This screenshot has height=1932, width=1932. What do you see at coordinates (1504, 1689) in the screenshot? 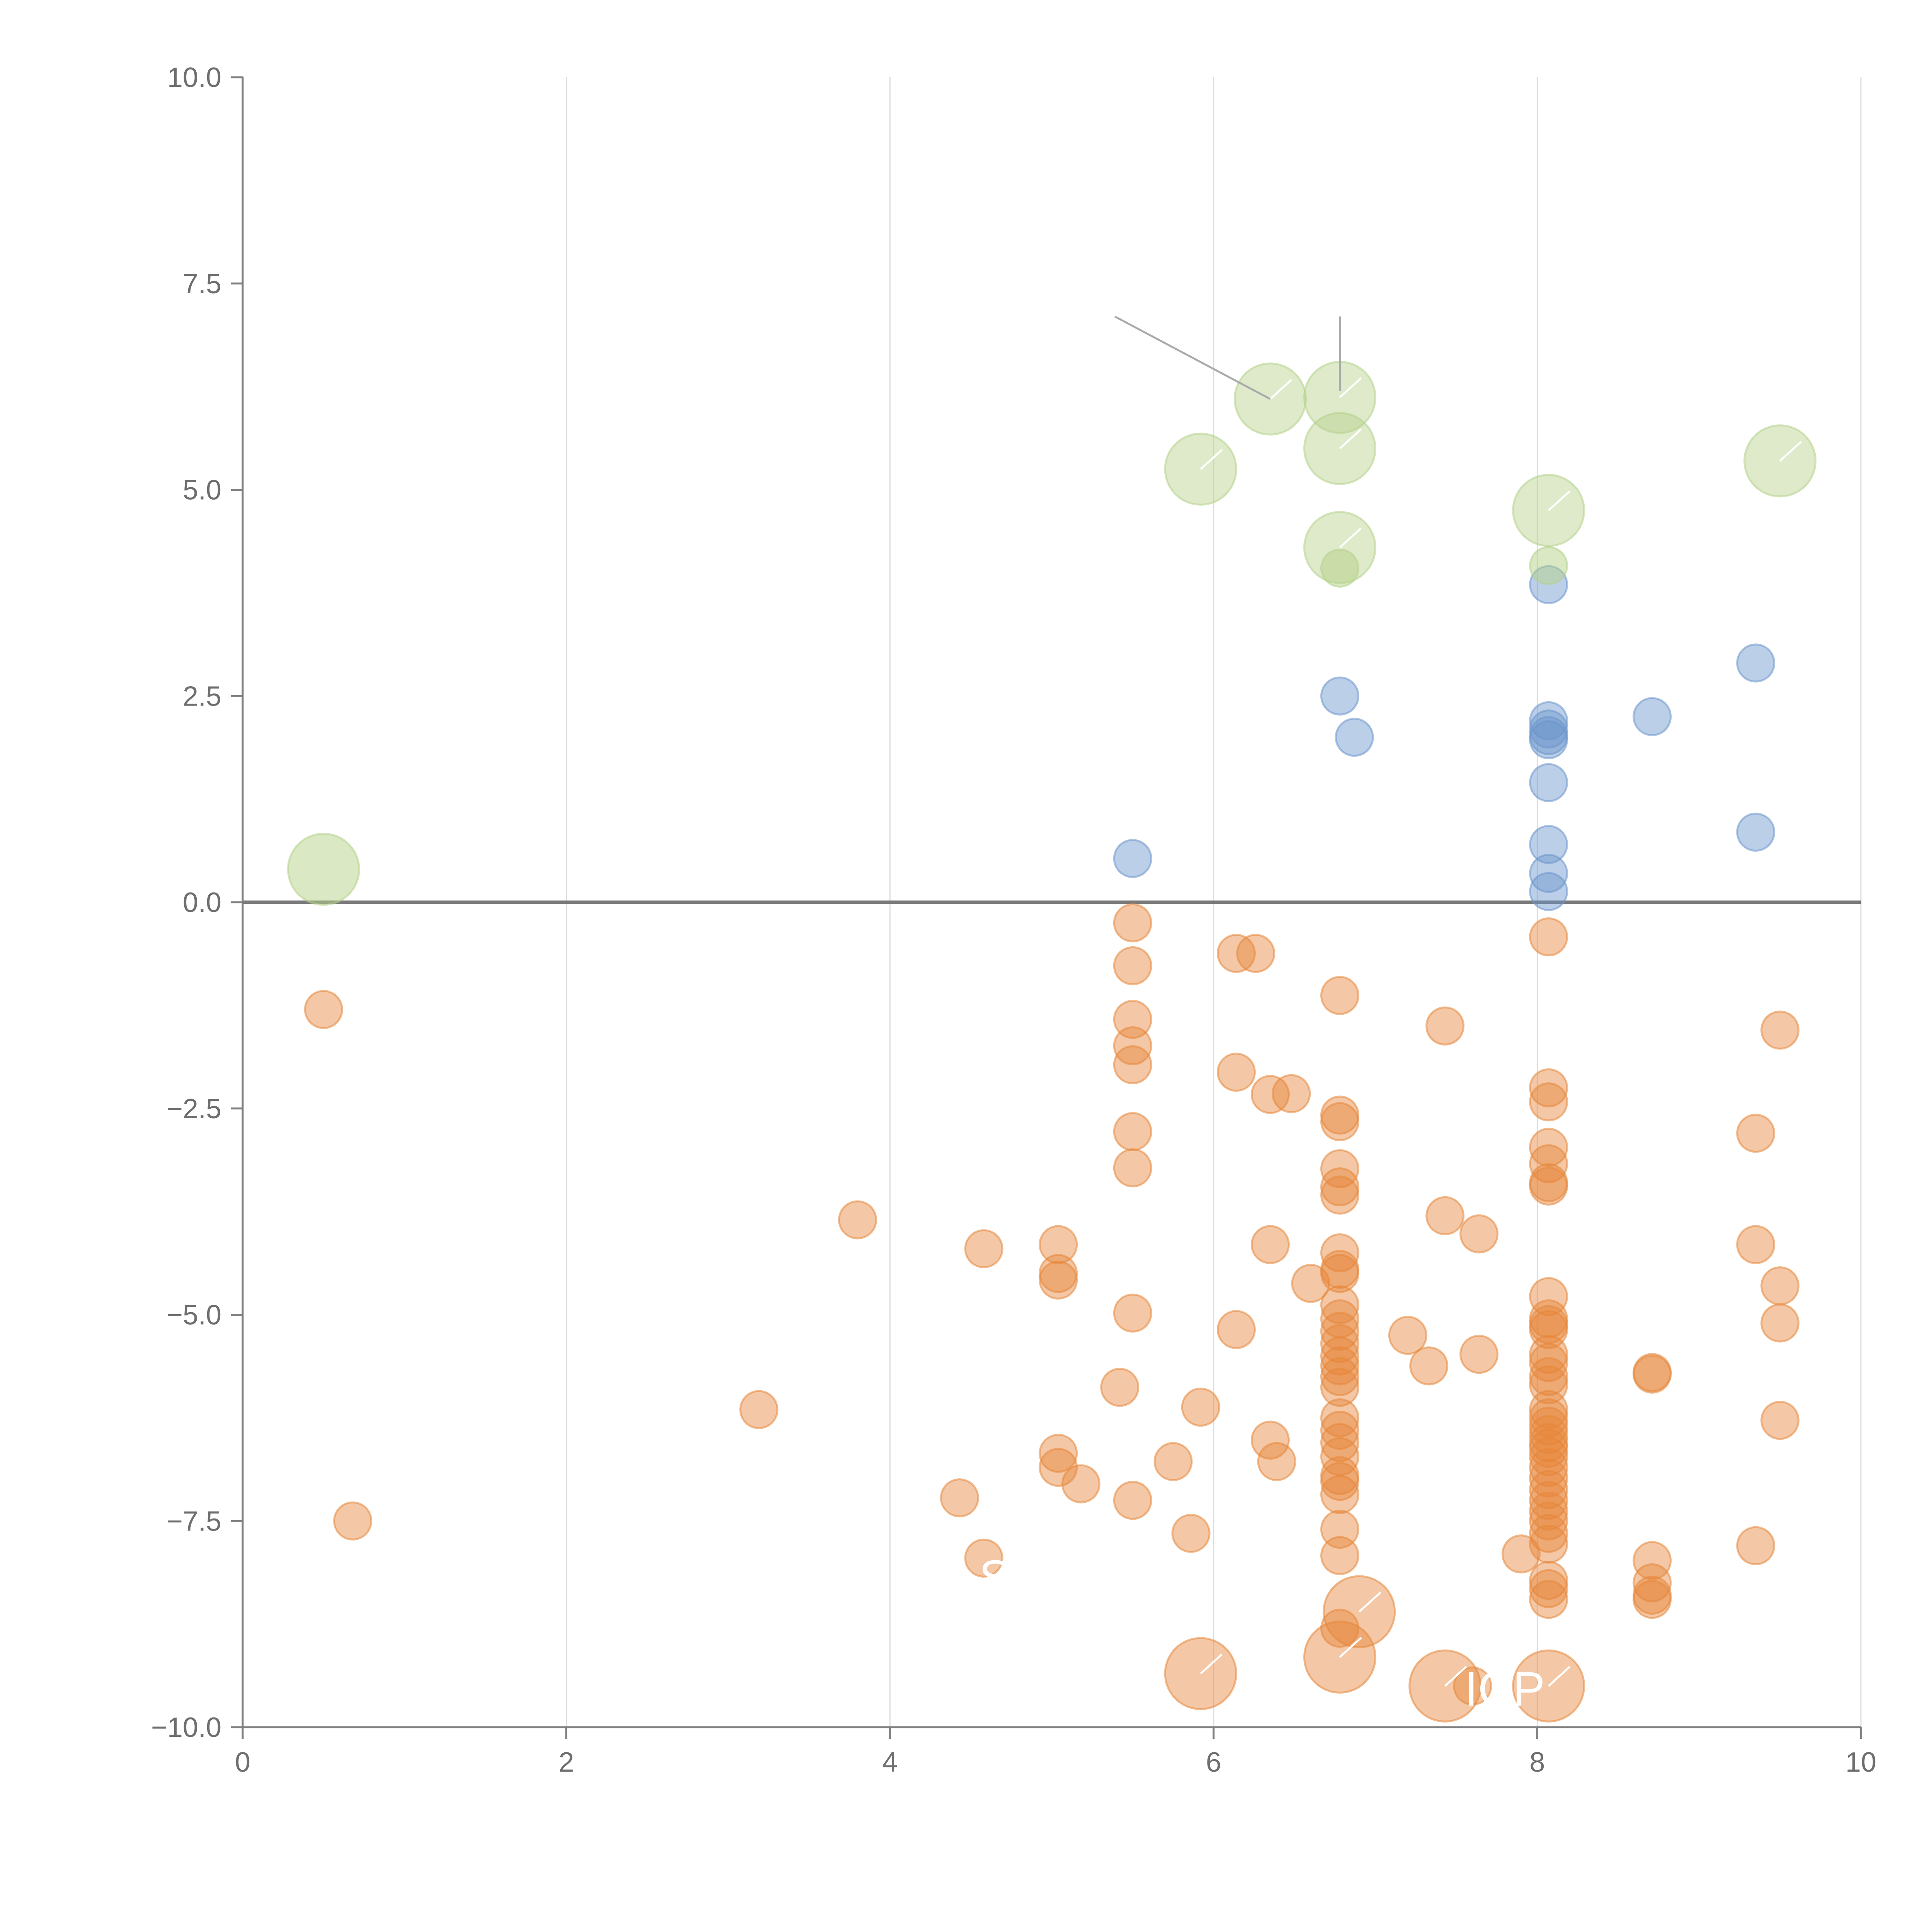
I see `point-label: ICP` at bounding box center [1504, 1689].